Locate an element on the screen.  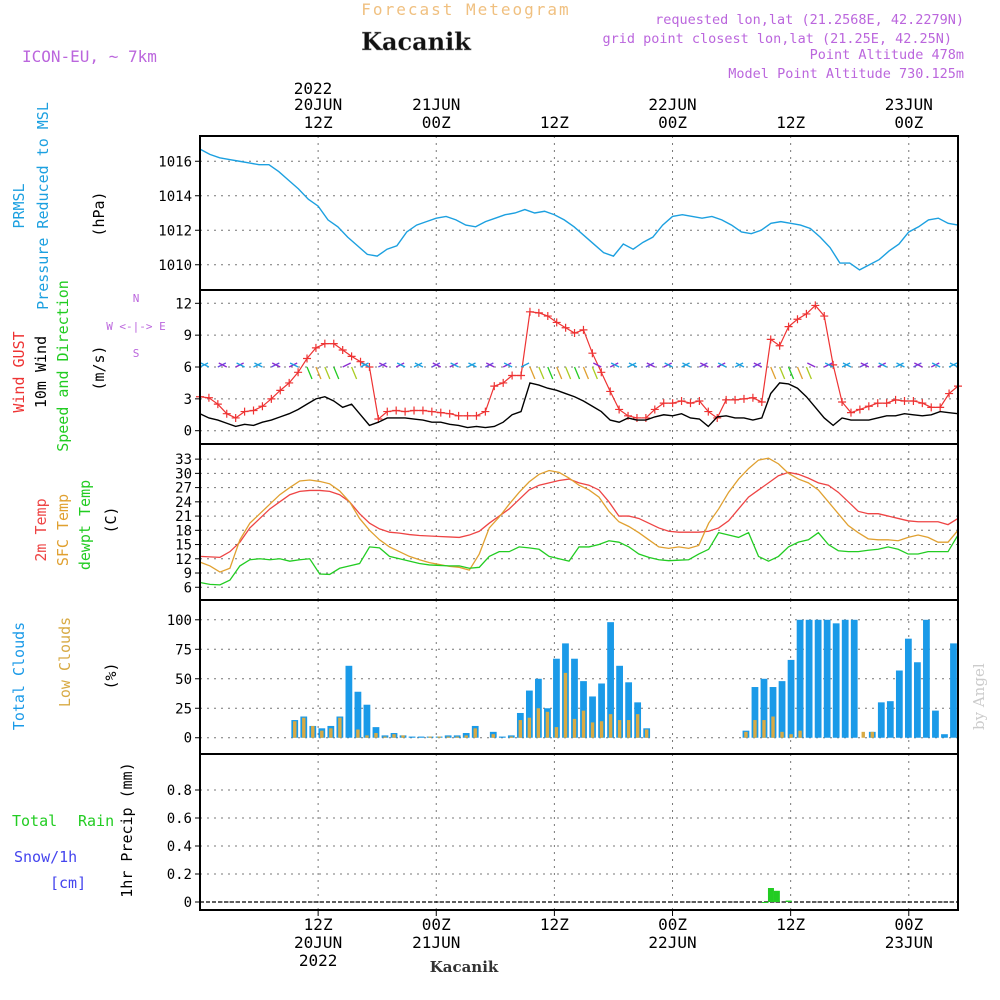
model-name: ICON-EU, ~ 7km is located at coordinates (89, 56).